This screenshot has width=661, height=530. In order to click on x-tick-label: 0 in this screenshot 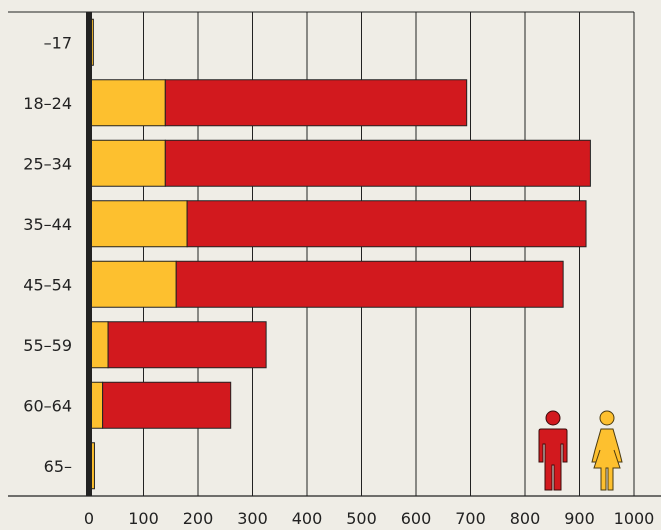, I will do `click(89, 518)`.